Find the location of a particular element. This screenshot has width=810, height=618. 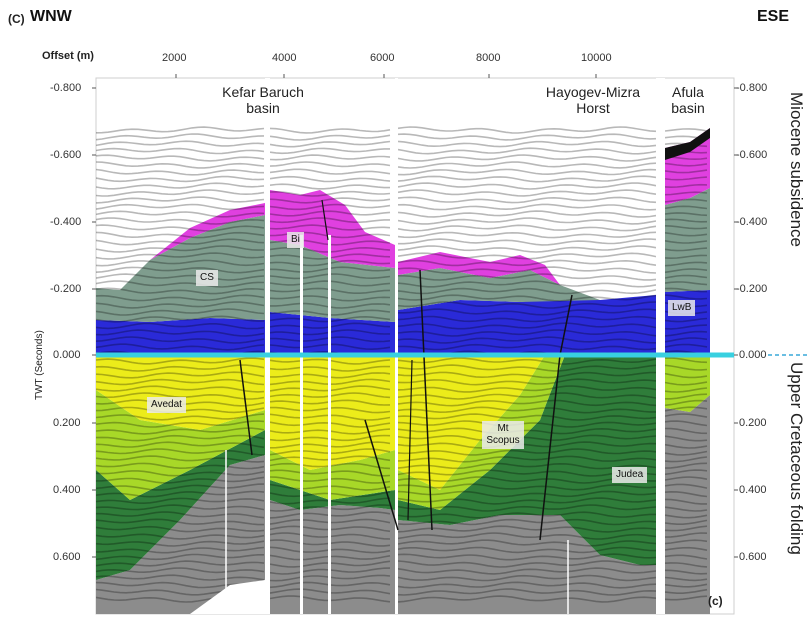

unit-greygreen-hayogev is located at coordinates (499, 289).